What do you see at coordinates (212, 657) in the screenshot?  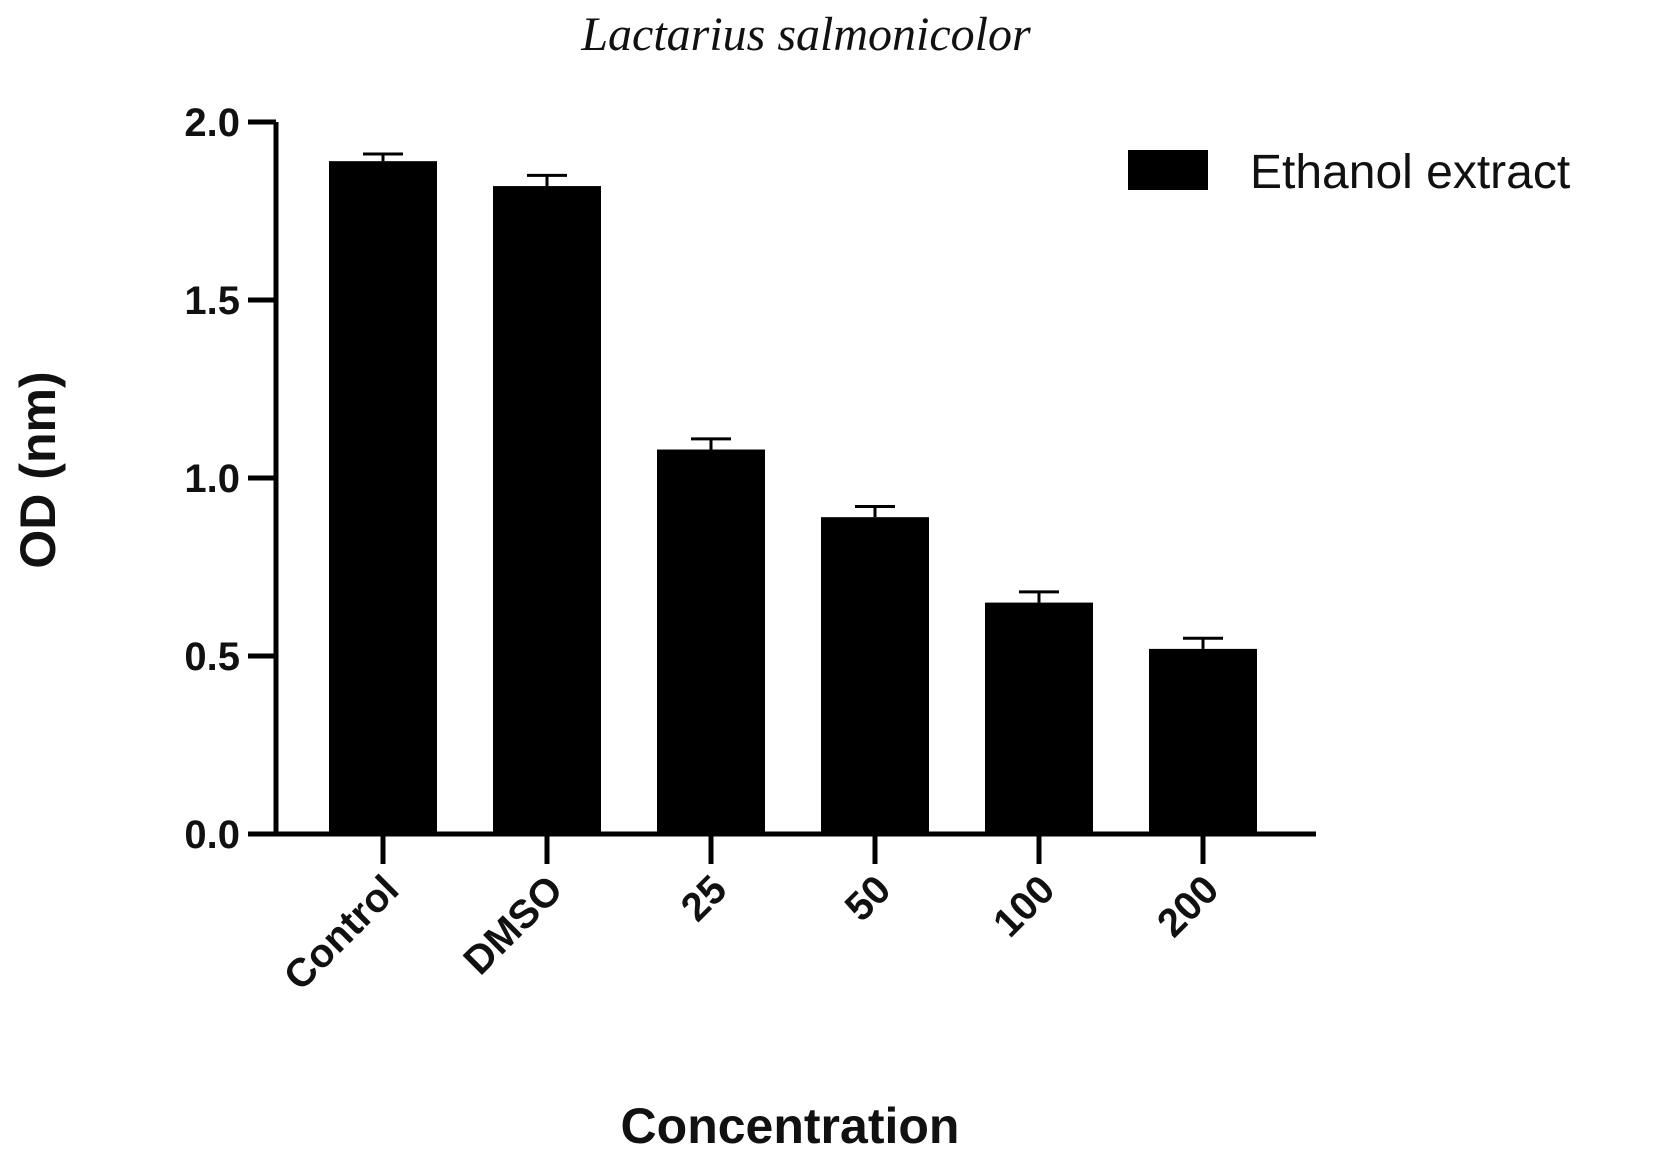 I see `y-tick-label: 0.5` at bounding box center [212, 657].